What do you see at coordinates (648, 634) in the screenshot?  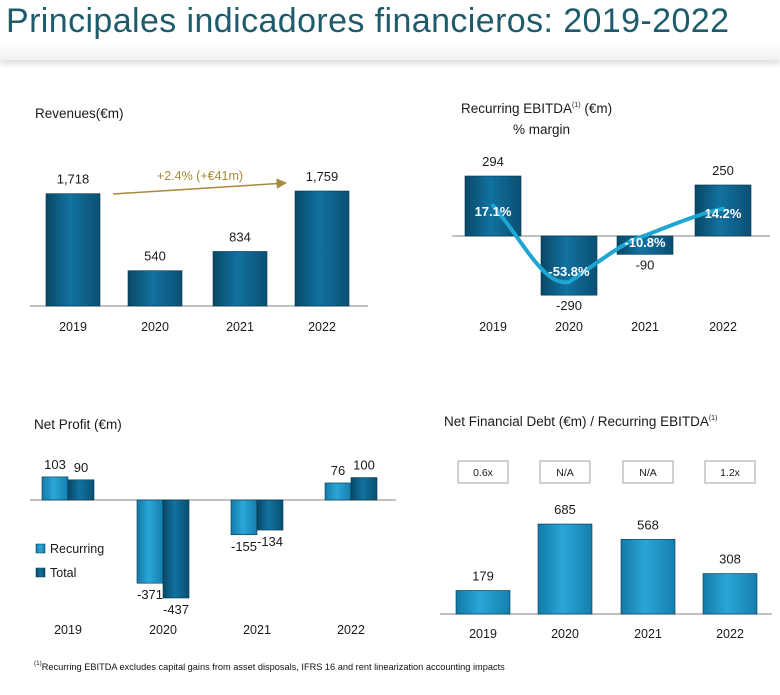 I see `net-debt-x-tick-2021: 2021` at bounding box center [648, 634].